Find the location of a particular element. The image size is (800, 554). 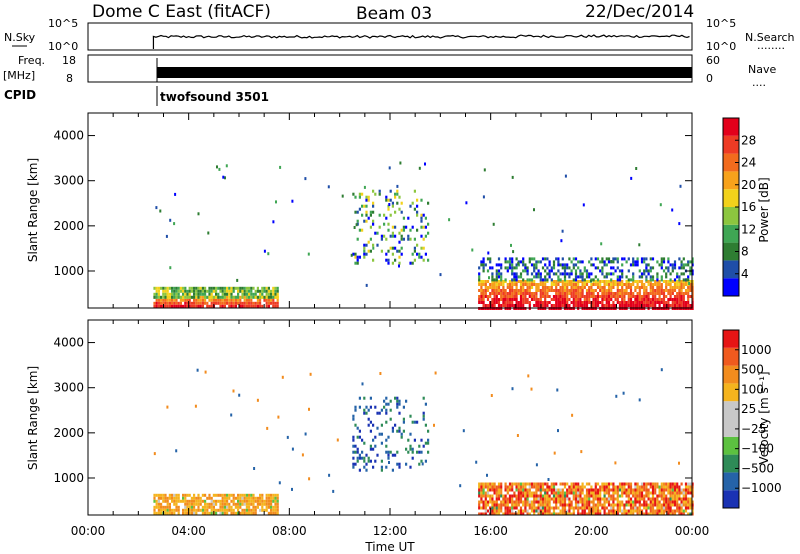

colorbar-swatch is located at coordinates (731, 251).